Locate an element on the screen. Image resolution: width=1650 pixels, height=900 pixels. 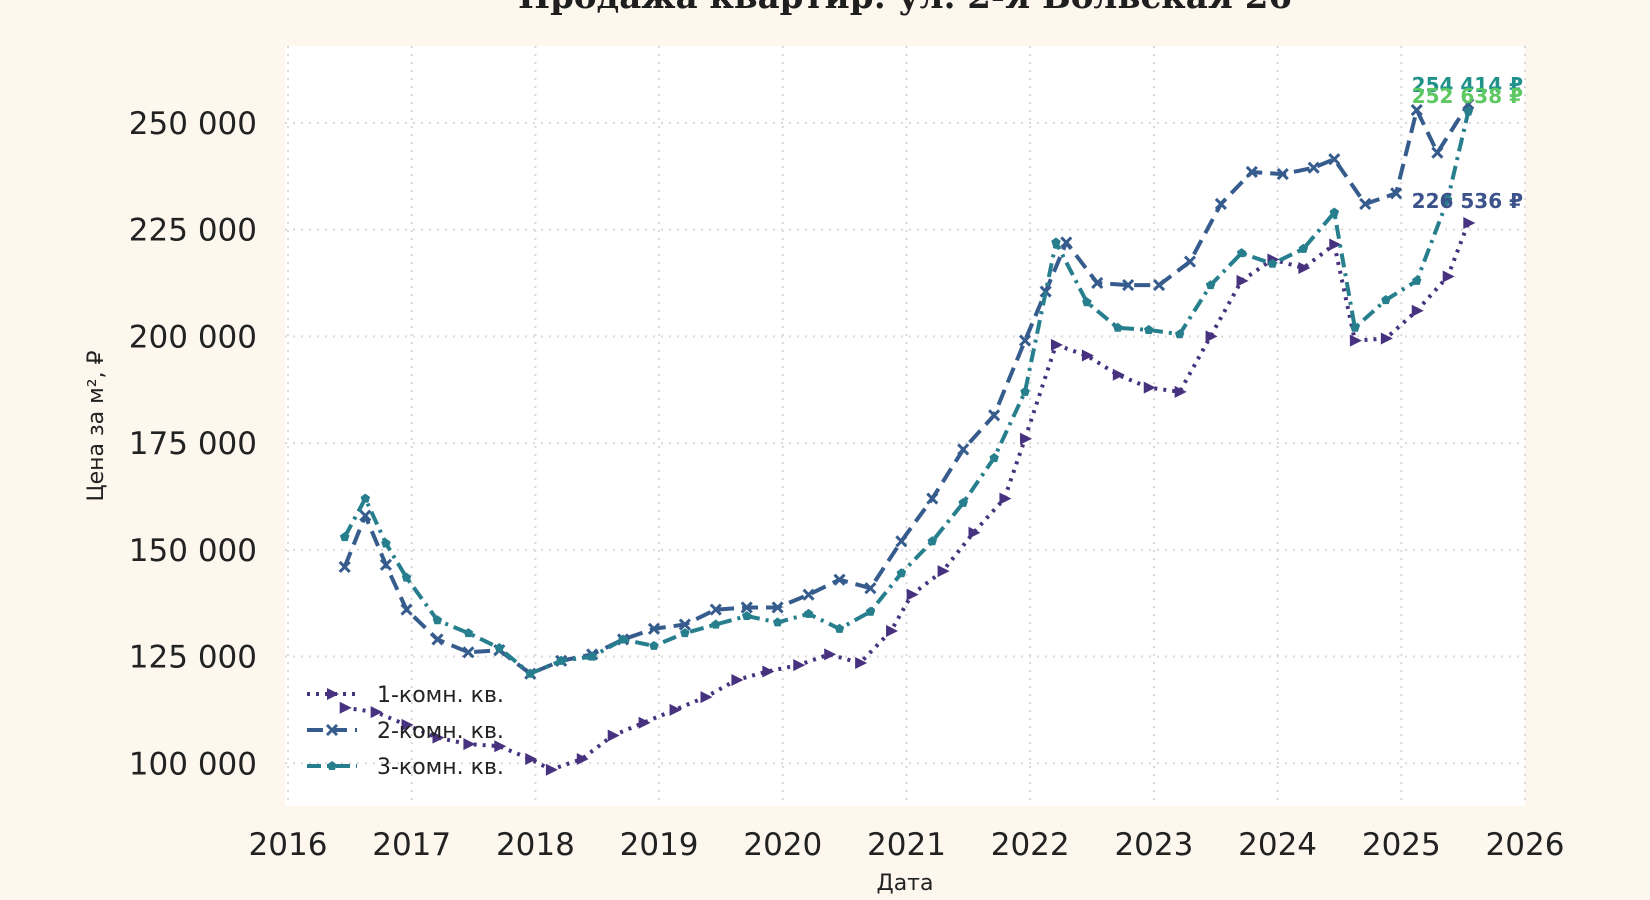
legend-label: 2-комн. кв. is located at coordinates (440, 731).